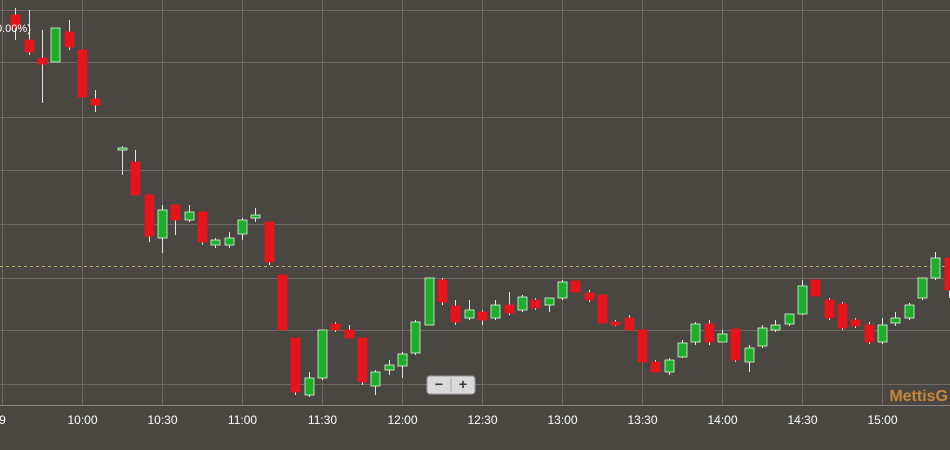  What do you see at coordinates (722, 420) in the screenshot?
I see `x-tick-label: 14:00` at bounding box center [722, 420].